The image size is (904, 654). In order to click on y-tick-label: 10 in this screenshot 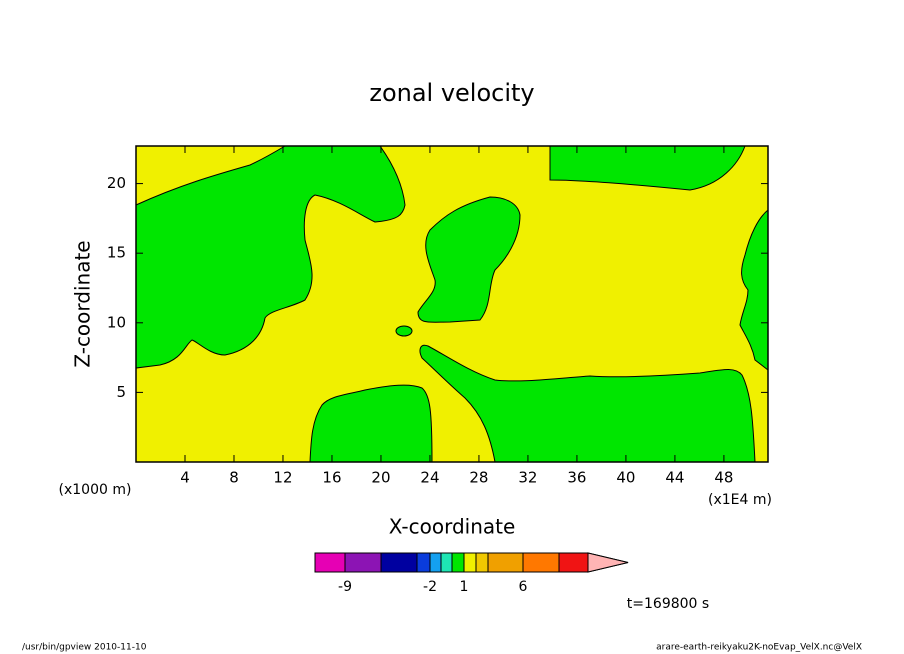, I will do `click(116, 322)`.